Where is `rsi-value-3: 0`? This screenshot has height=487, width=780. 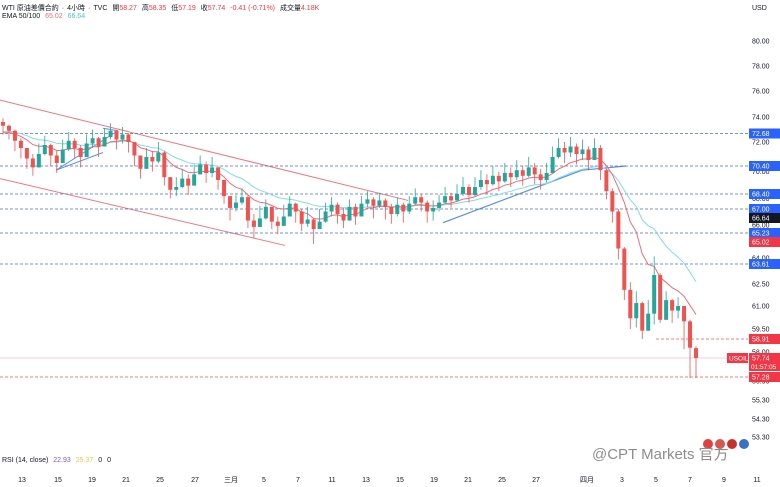 rsi-value-3: 0 is located at coordinates (100, 460).